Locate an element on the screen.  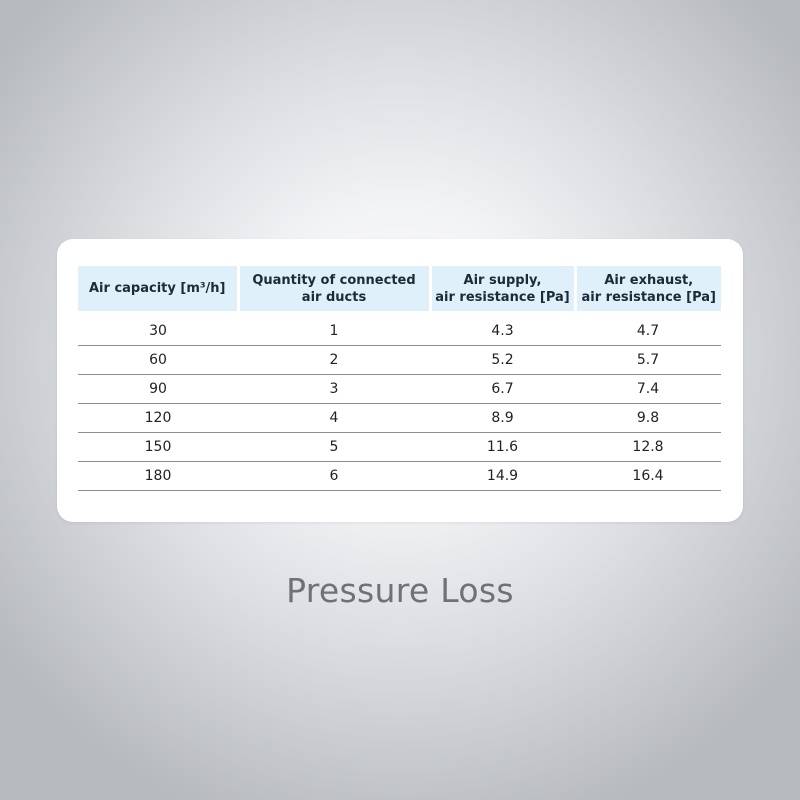
cell-quantity-ducts: 1 is located at coordinates (334, 329).